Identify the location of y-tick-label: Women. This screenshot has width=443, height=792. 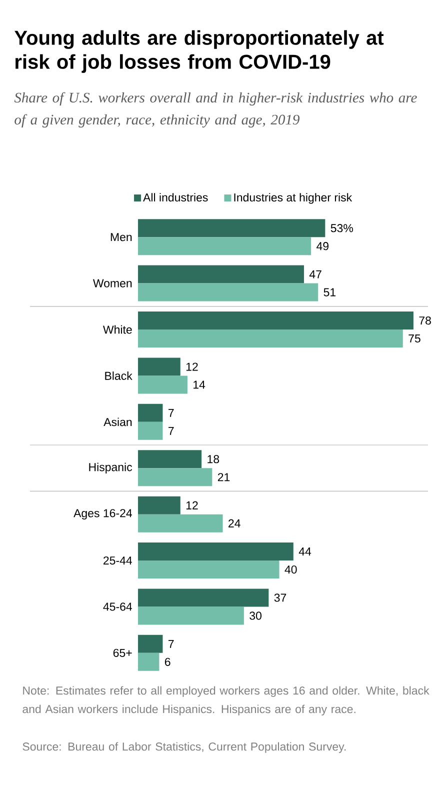
(112, 283).